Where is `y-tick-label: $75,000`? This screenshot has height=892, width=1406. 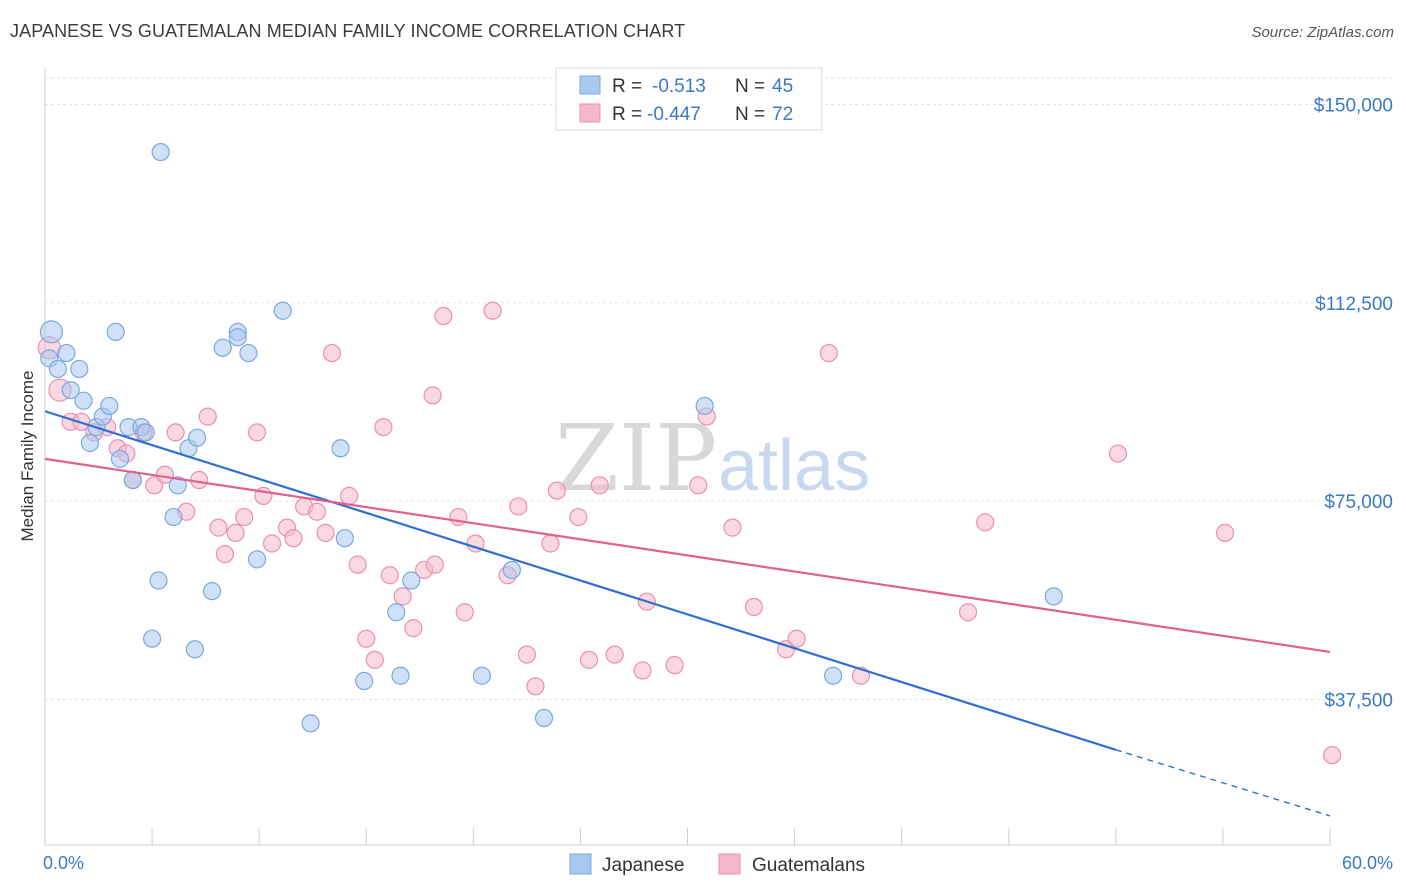 y-tick-label: $75,000 is located at coordinates (1358, 502).